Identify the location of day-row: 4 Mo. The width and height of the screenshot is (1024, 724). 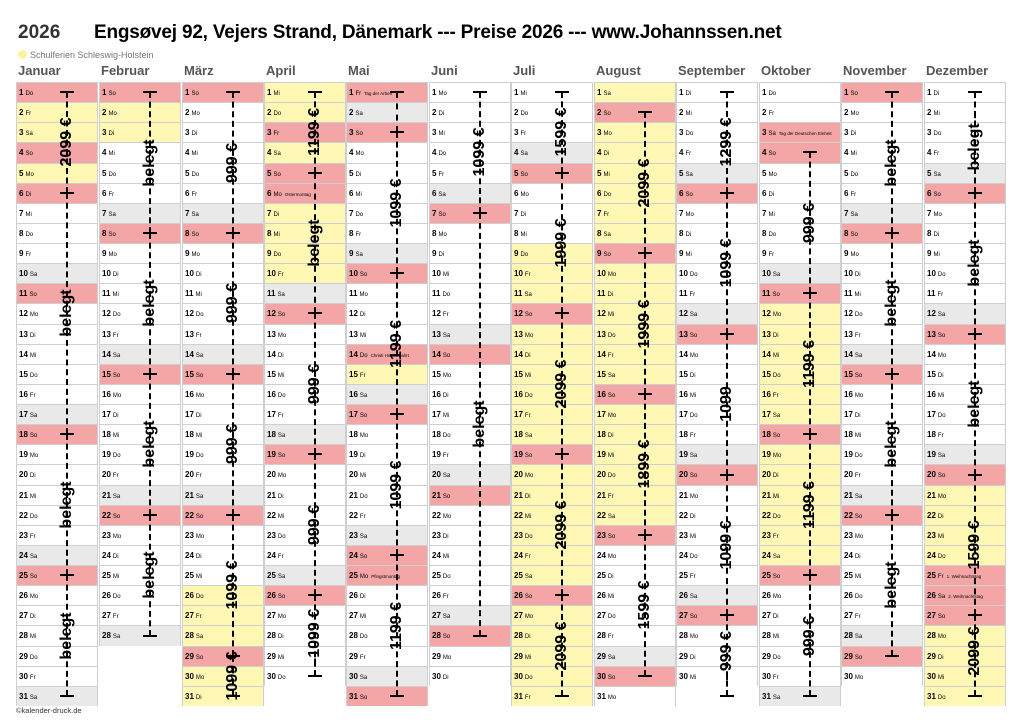
(387, 152).